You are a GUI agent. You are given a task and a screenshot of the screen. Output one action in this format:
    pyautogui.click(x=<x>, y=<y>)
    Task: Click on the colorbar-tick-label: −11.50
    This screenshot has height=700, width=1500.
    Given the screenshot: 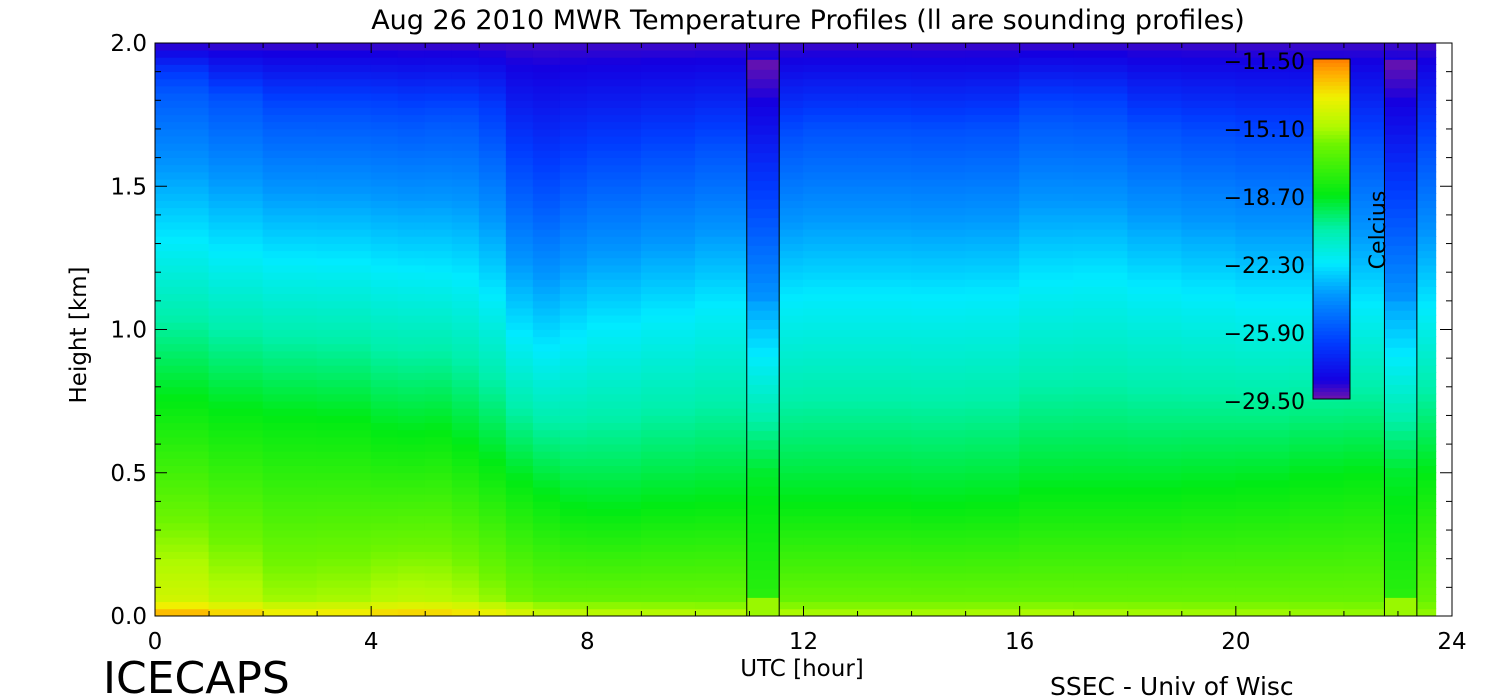 What is the action you would take?
    pyautogui.click(x=1264, y=62)
    